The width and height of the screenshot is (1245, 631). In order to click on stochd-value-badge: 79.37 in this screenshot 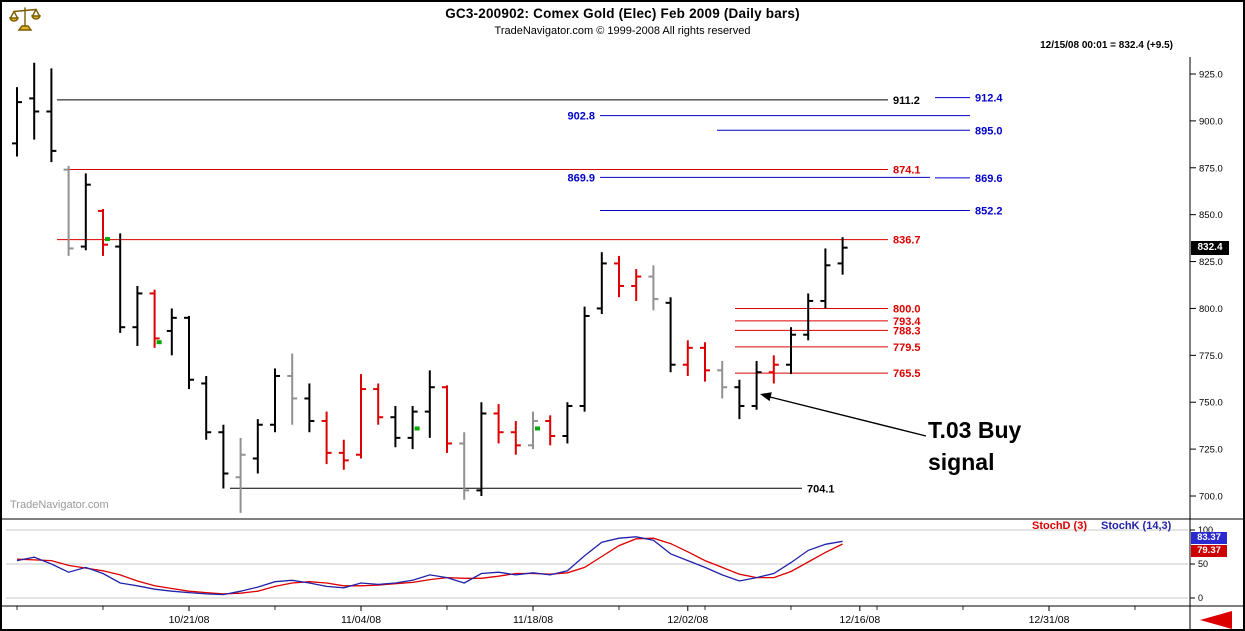, I will do `click(1209, 551)`.